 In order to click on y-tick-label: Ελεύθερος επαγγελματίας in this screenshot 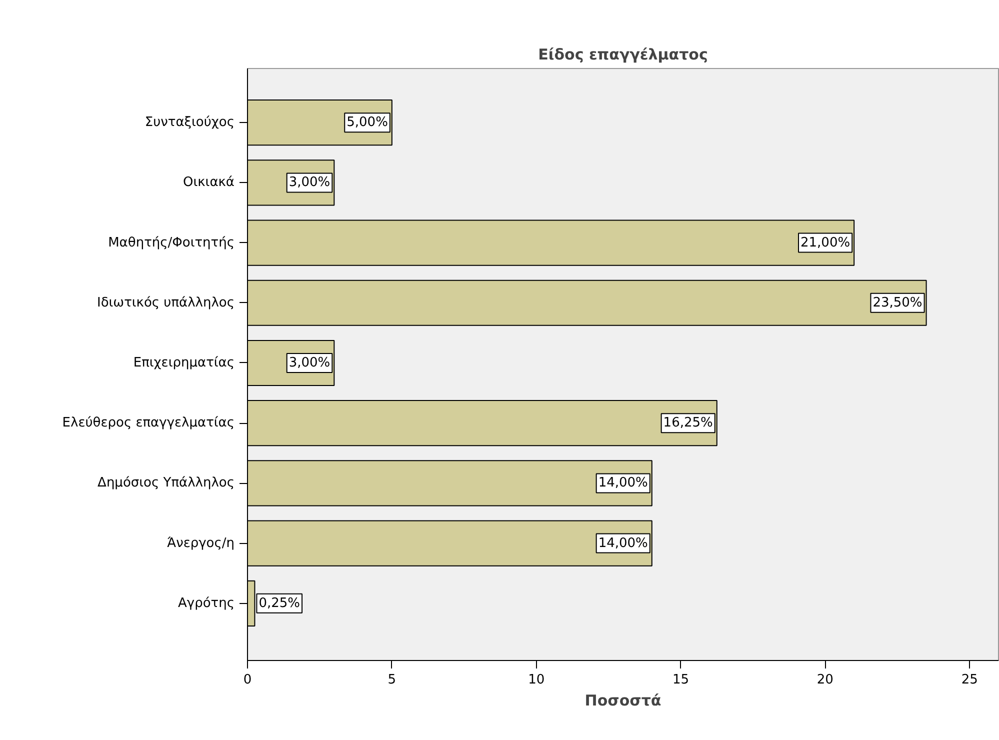, I will do `click(148, 423)`.